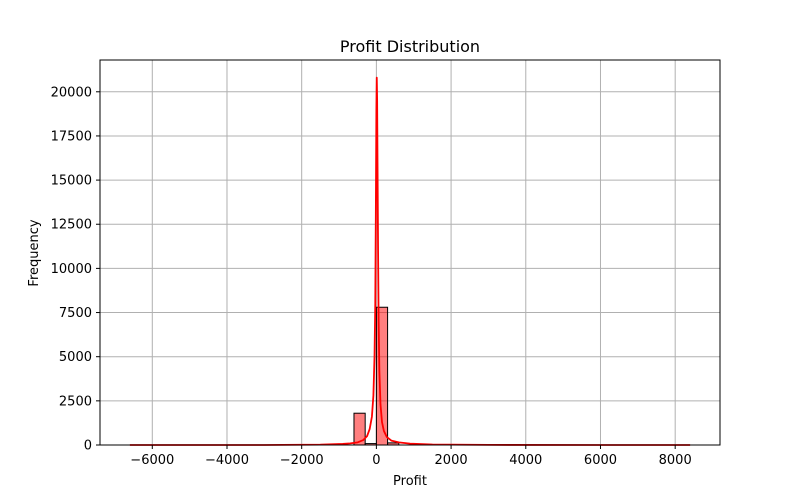 The image size is (800, 500). Describe the element at coordinates (525, 460) in the screenshot. I see `x-tick-label: 4000` at that location.